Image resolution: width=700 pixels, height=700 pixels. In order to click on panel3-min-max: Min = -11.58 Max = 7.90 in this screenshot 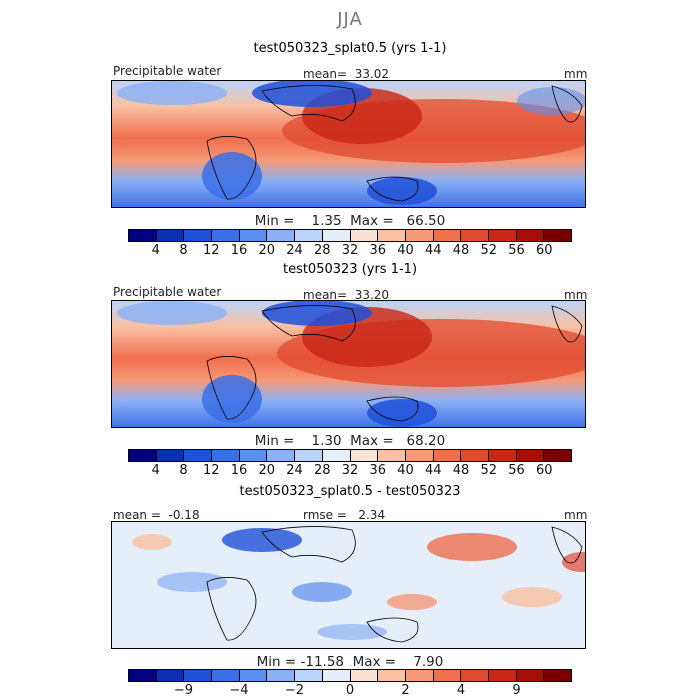, I will do `click(350, 662)`.